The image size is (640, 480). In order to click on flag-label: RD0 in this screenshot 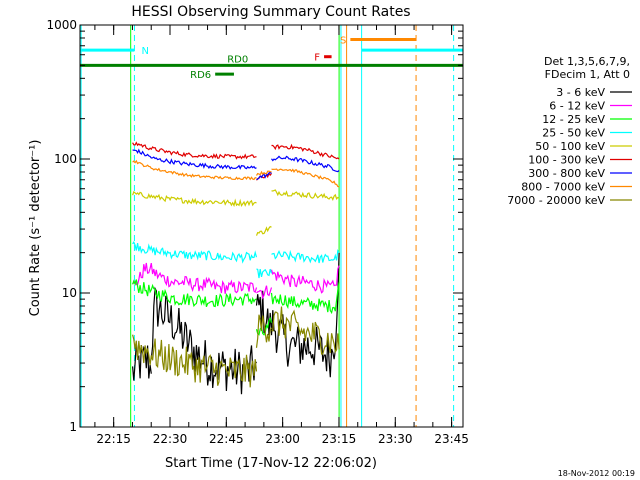, I will do `click(237, 59)`.